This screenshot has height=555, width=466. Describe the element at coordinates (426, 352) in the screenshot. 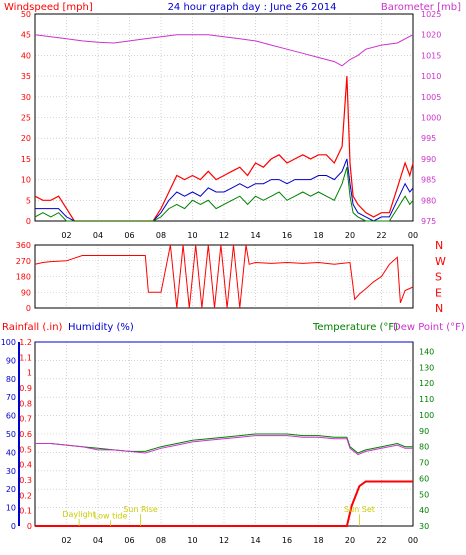

I see `temperature-tick-label: 140` at that location.